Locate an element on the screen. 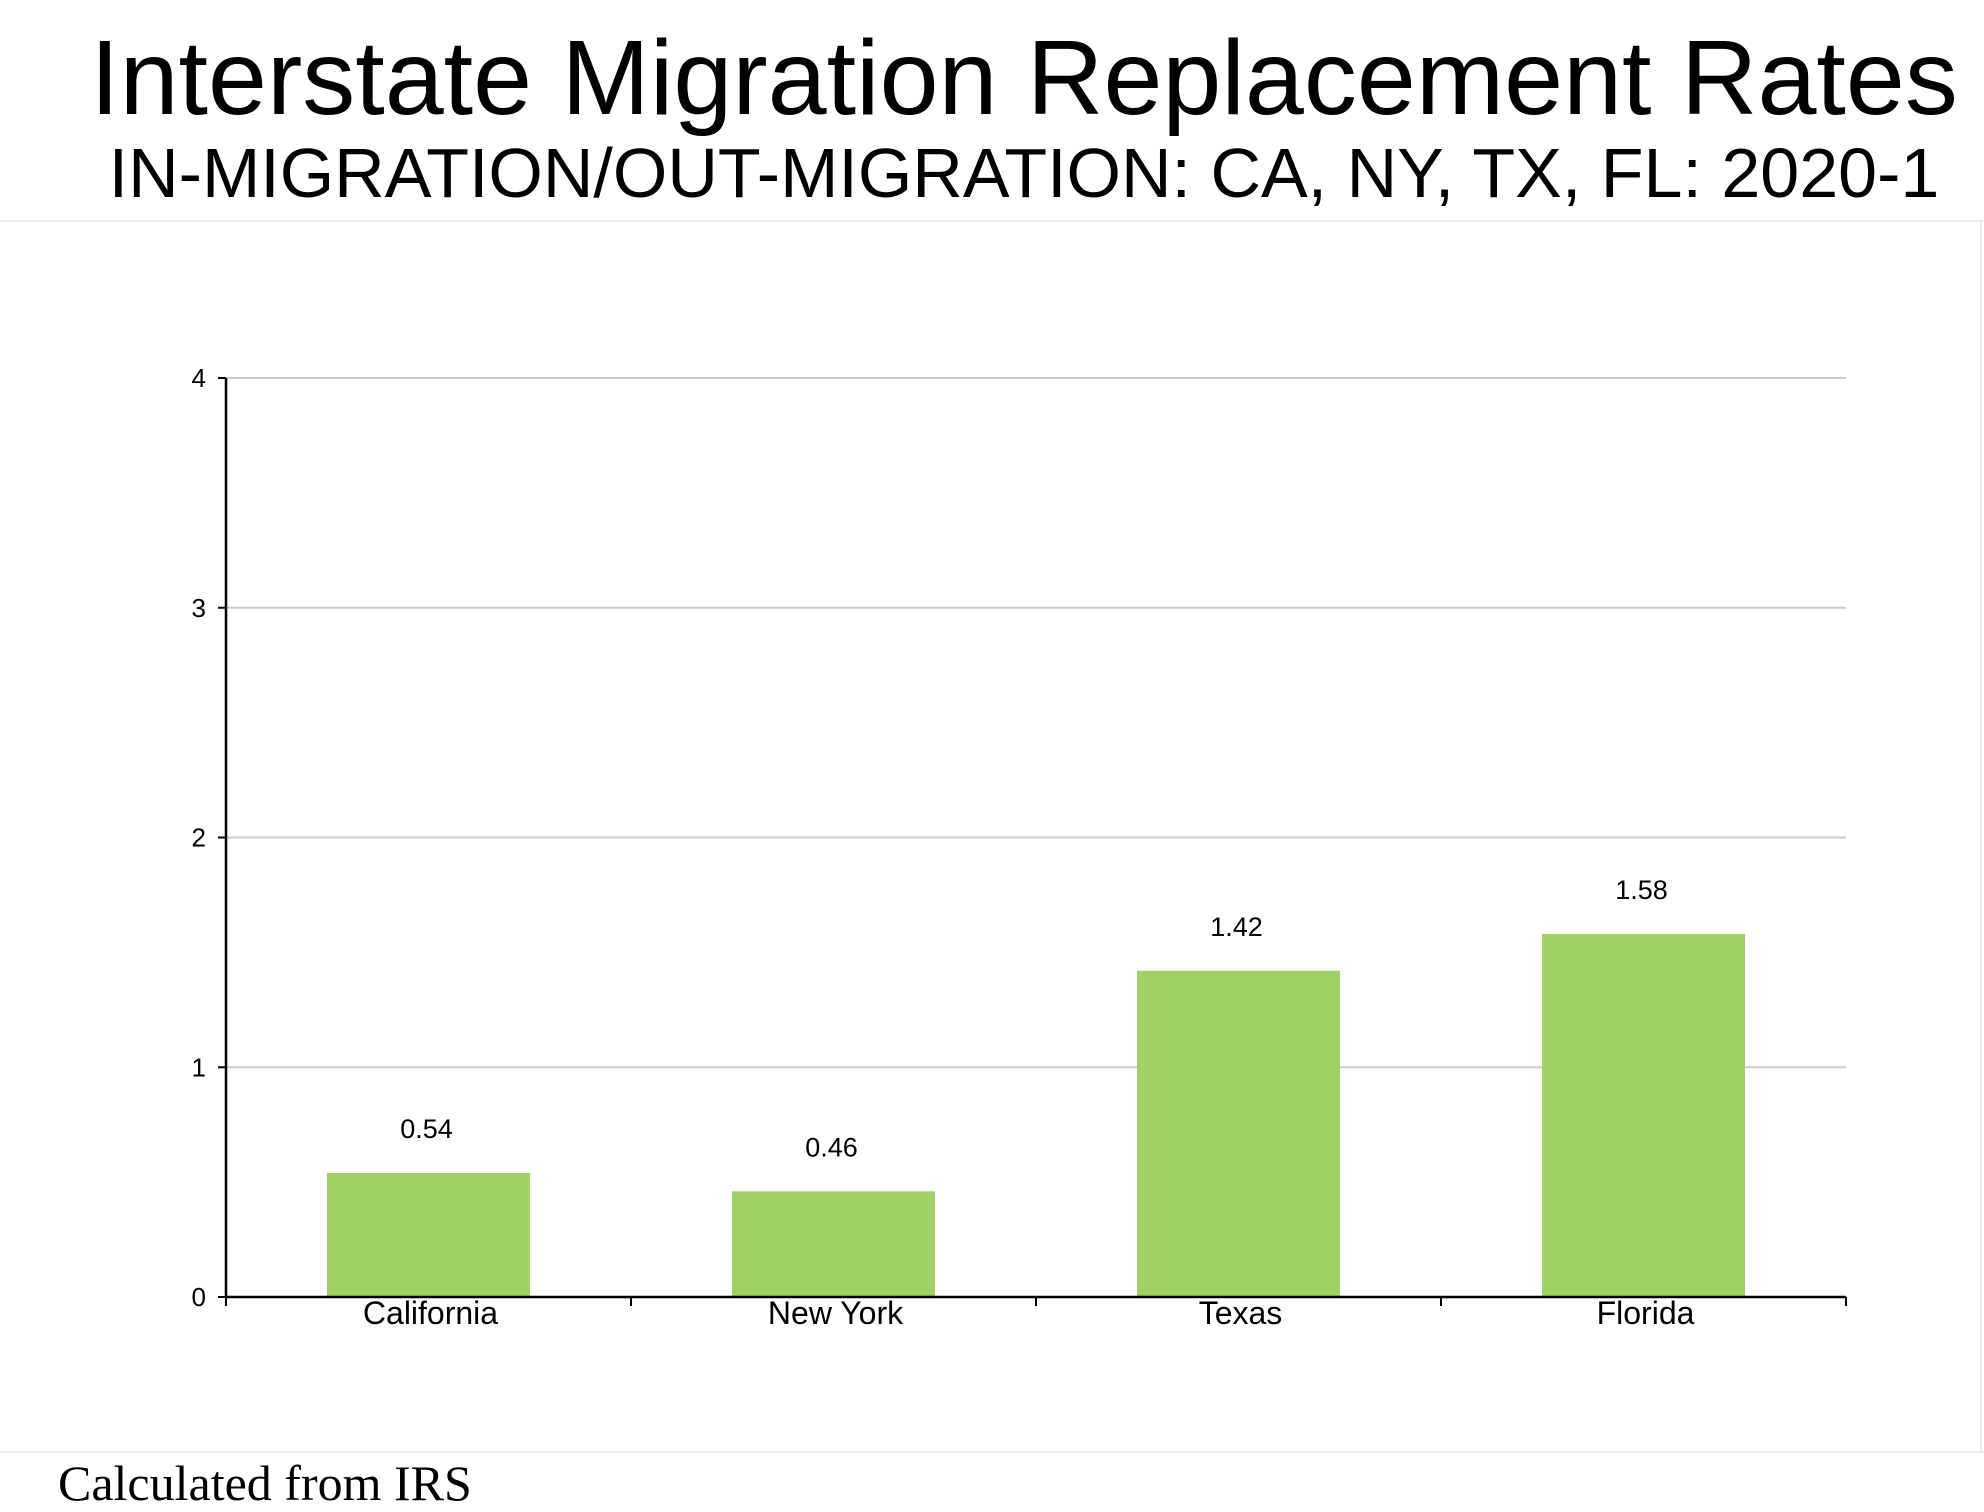 This screenshot has height=1512, width=1984. top-divider is located at coordinates (992, 221).